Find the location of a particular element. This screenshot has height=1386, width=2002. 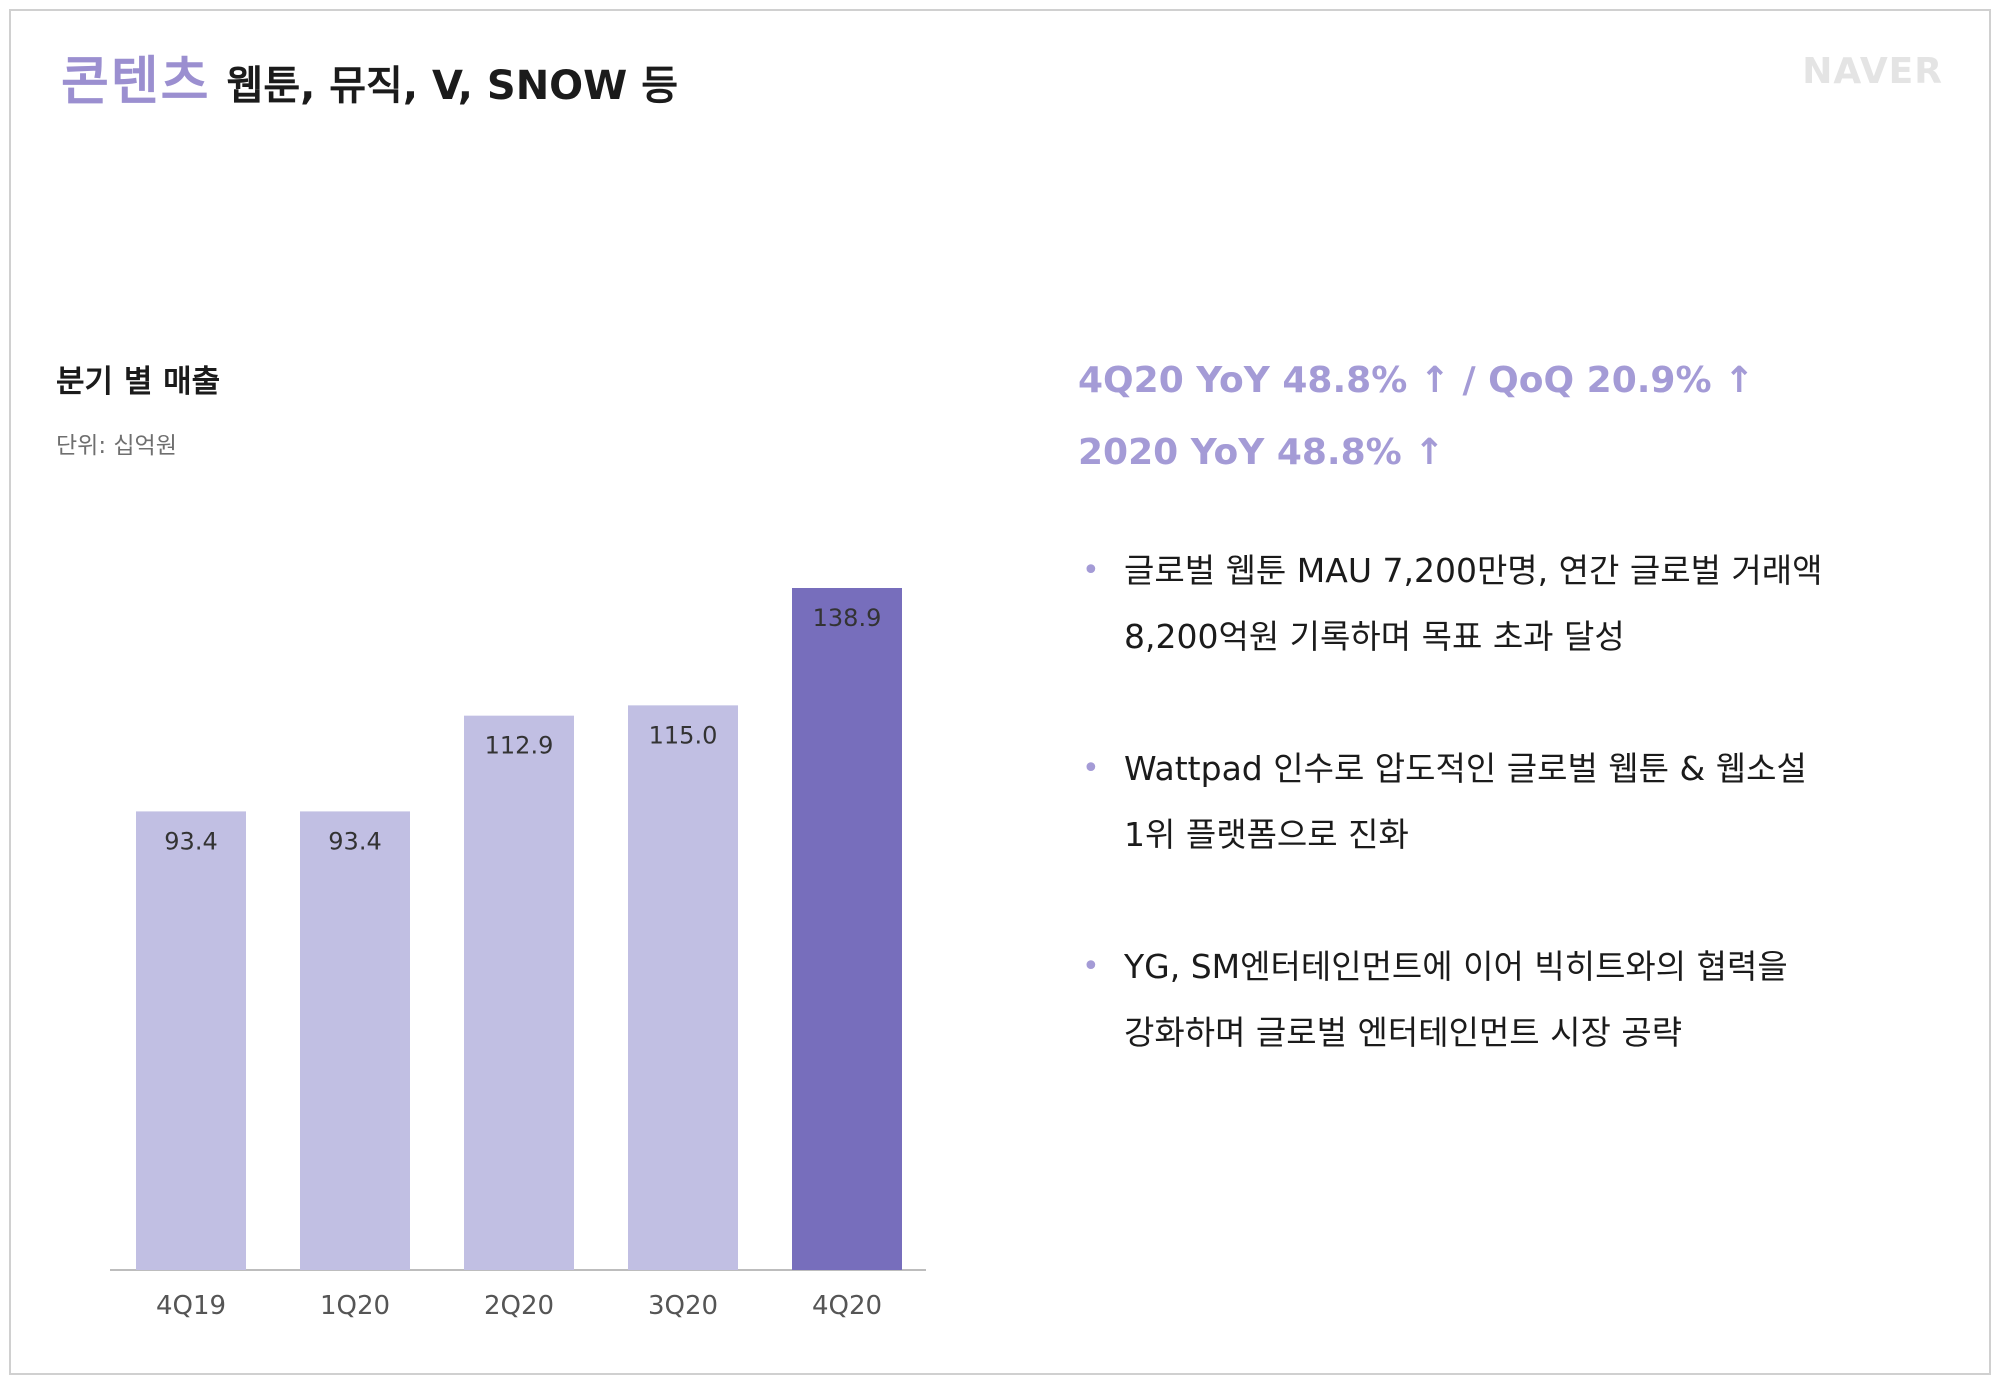

highlight-line: YG, SM엔터테인먼트에 이어 빅히트와의 협력을 is located at coordinates (1456, 966).